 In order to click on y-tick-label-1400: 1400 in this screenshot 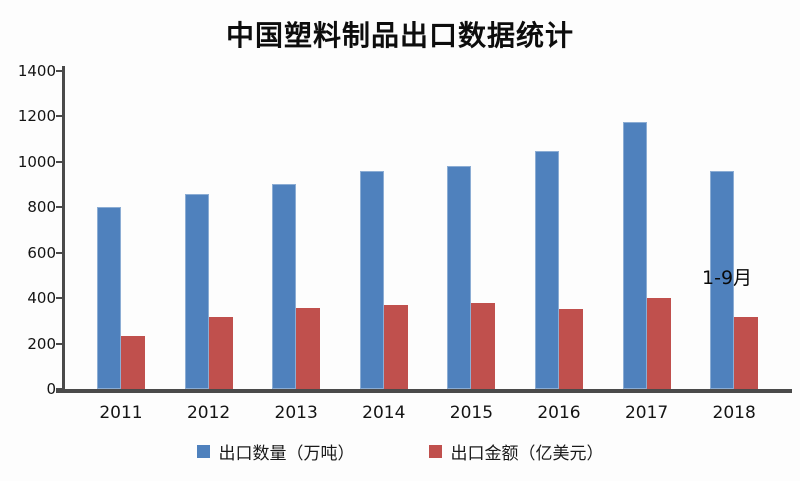, I will do `click(36, 70)`.